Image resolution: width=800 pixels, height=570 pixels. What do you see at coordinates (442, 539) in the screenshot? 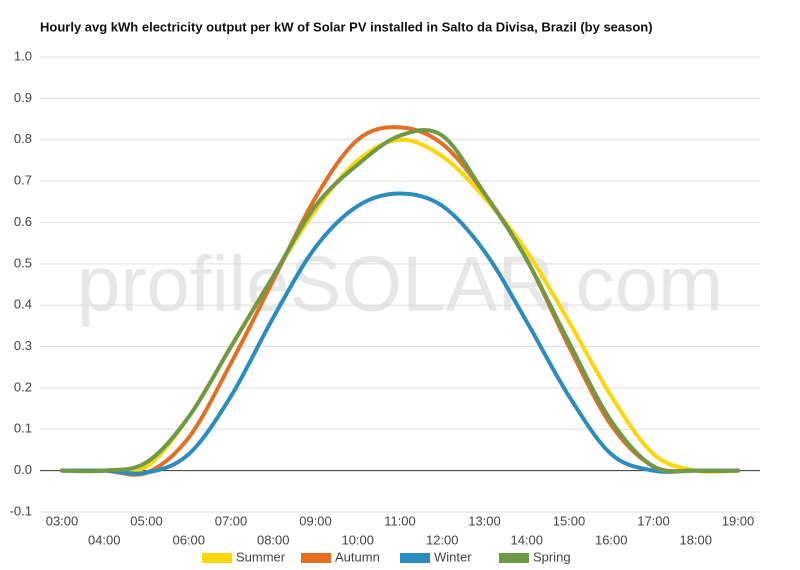
I see `x-tick-label: 12:00` at bounding box center [442, 539].